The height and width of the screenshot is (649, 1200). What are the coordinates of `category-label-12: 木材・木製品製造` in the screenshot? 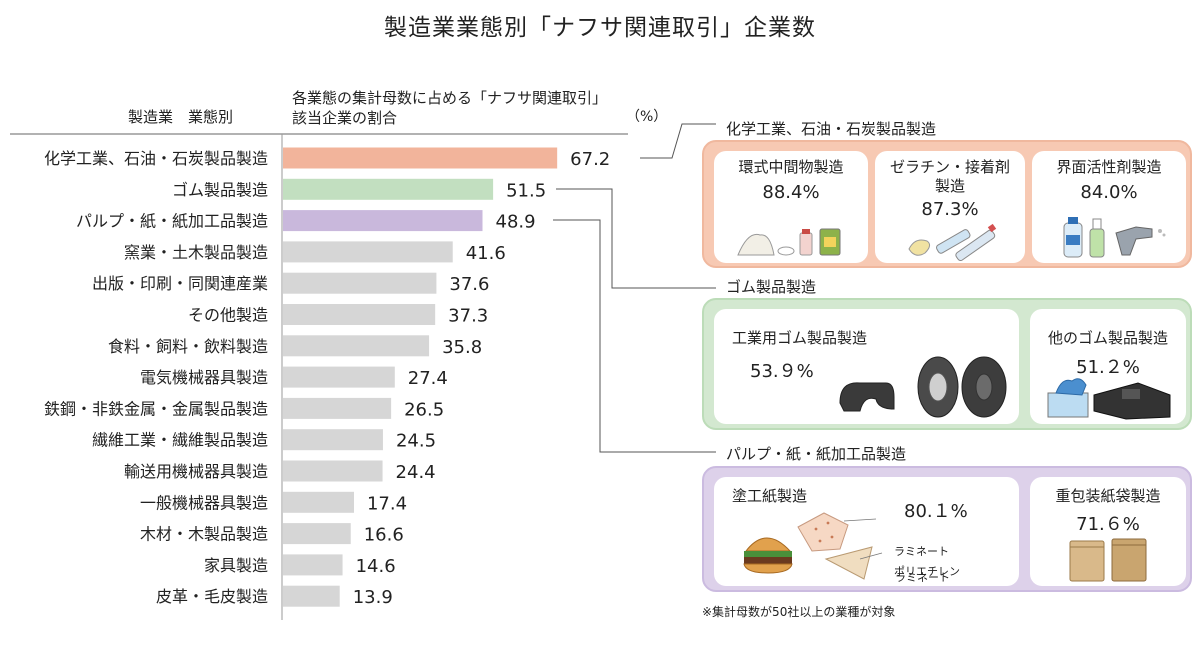 It's located at (204, 534).